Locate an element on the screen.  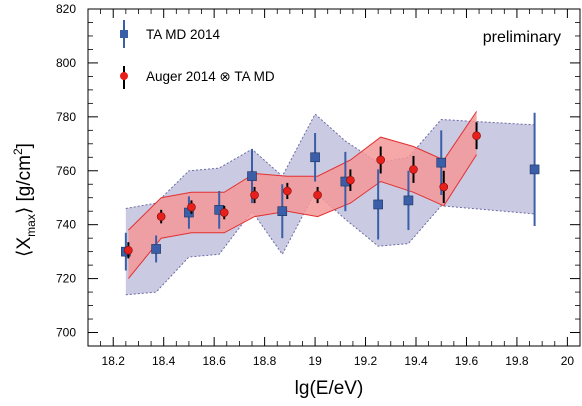
x-tick-label-7: 19.6 is located at coordinates (467, 361).